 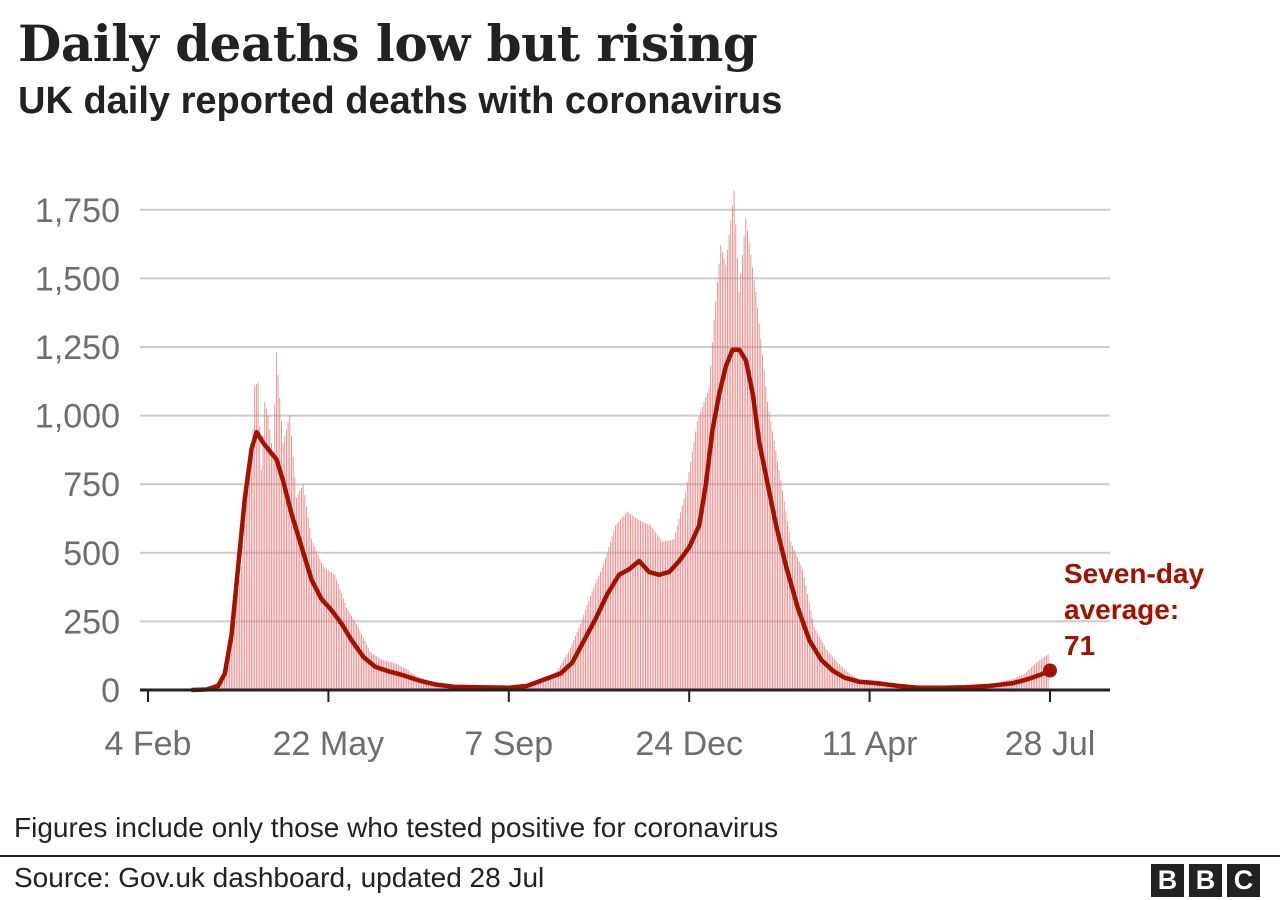 I want to click on y-tick-label: 750, so click(x=91, y=485).